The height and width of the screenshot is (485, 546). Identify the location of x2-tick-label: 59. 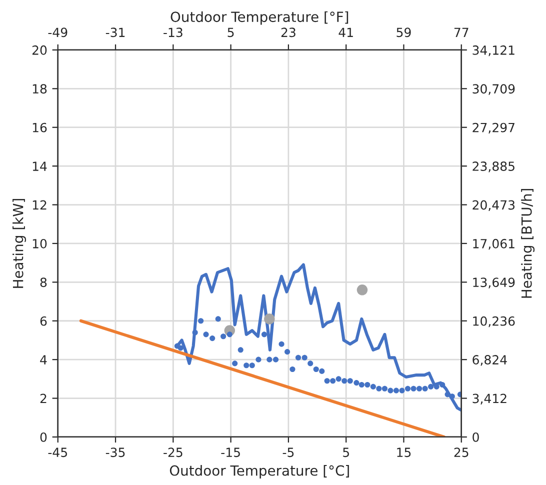
(403, 33).